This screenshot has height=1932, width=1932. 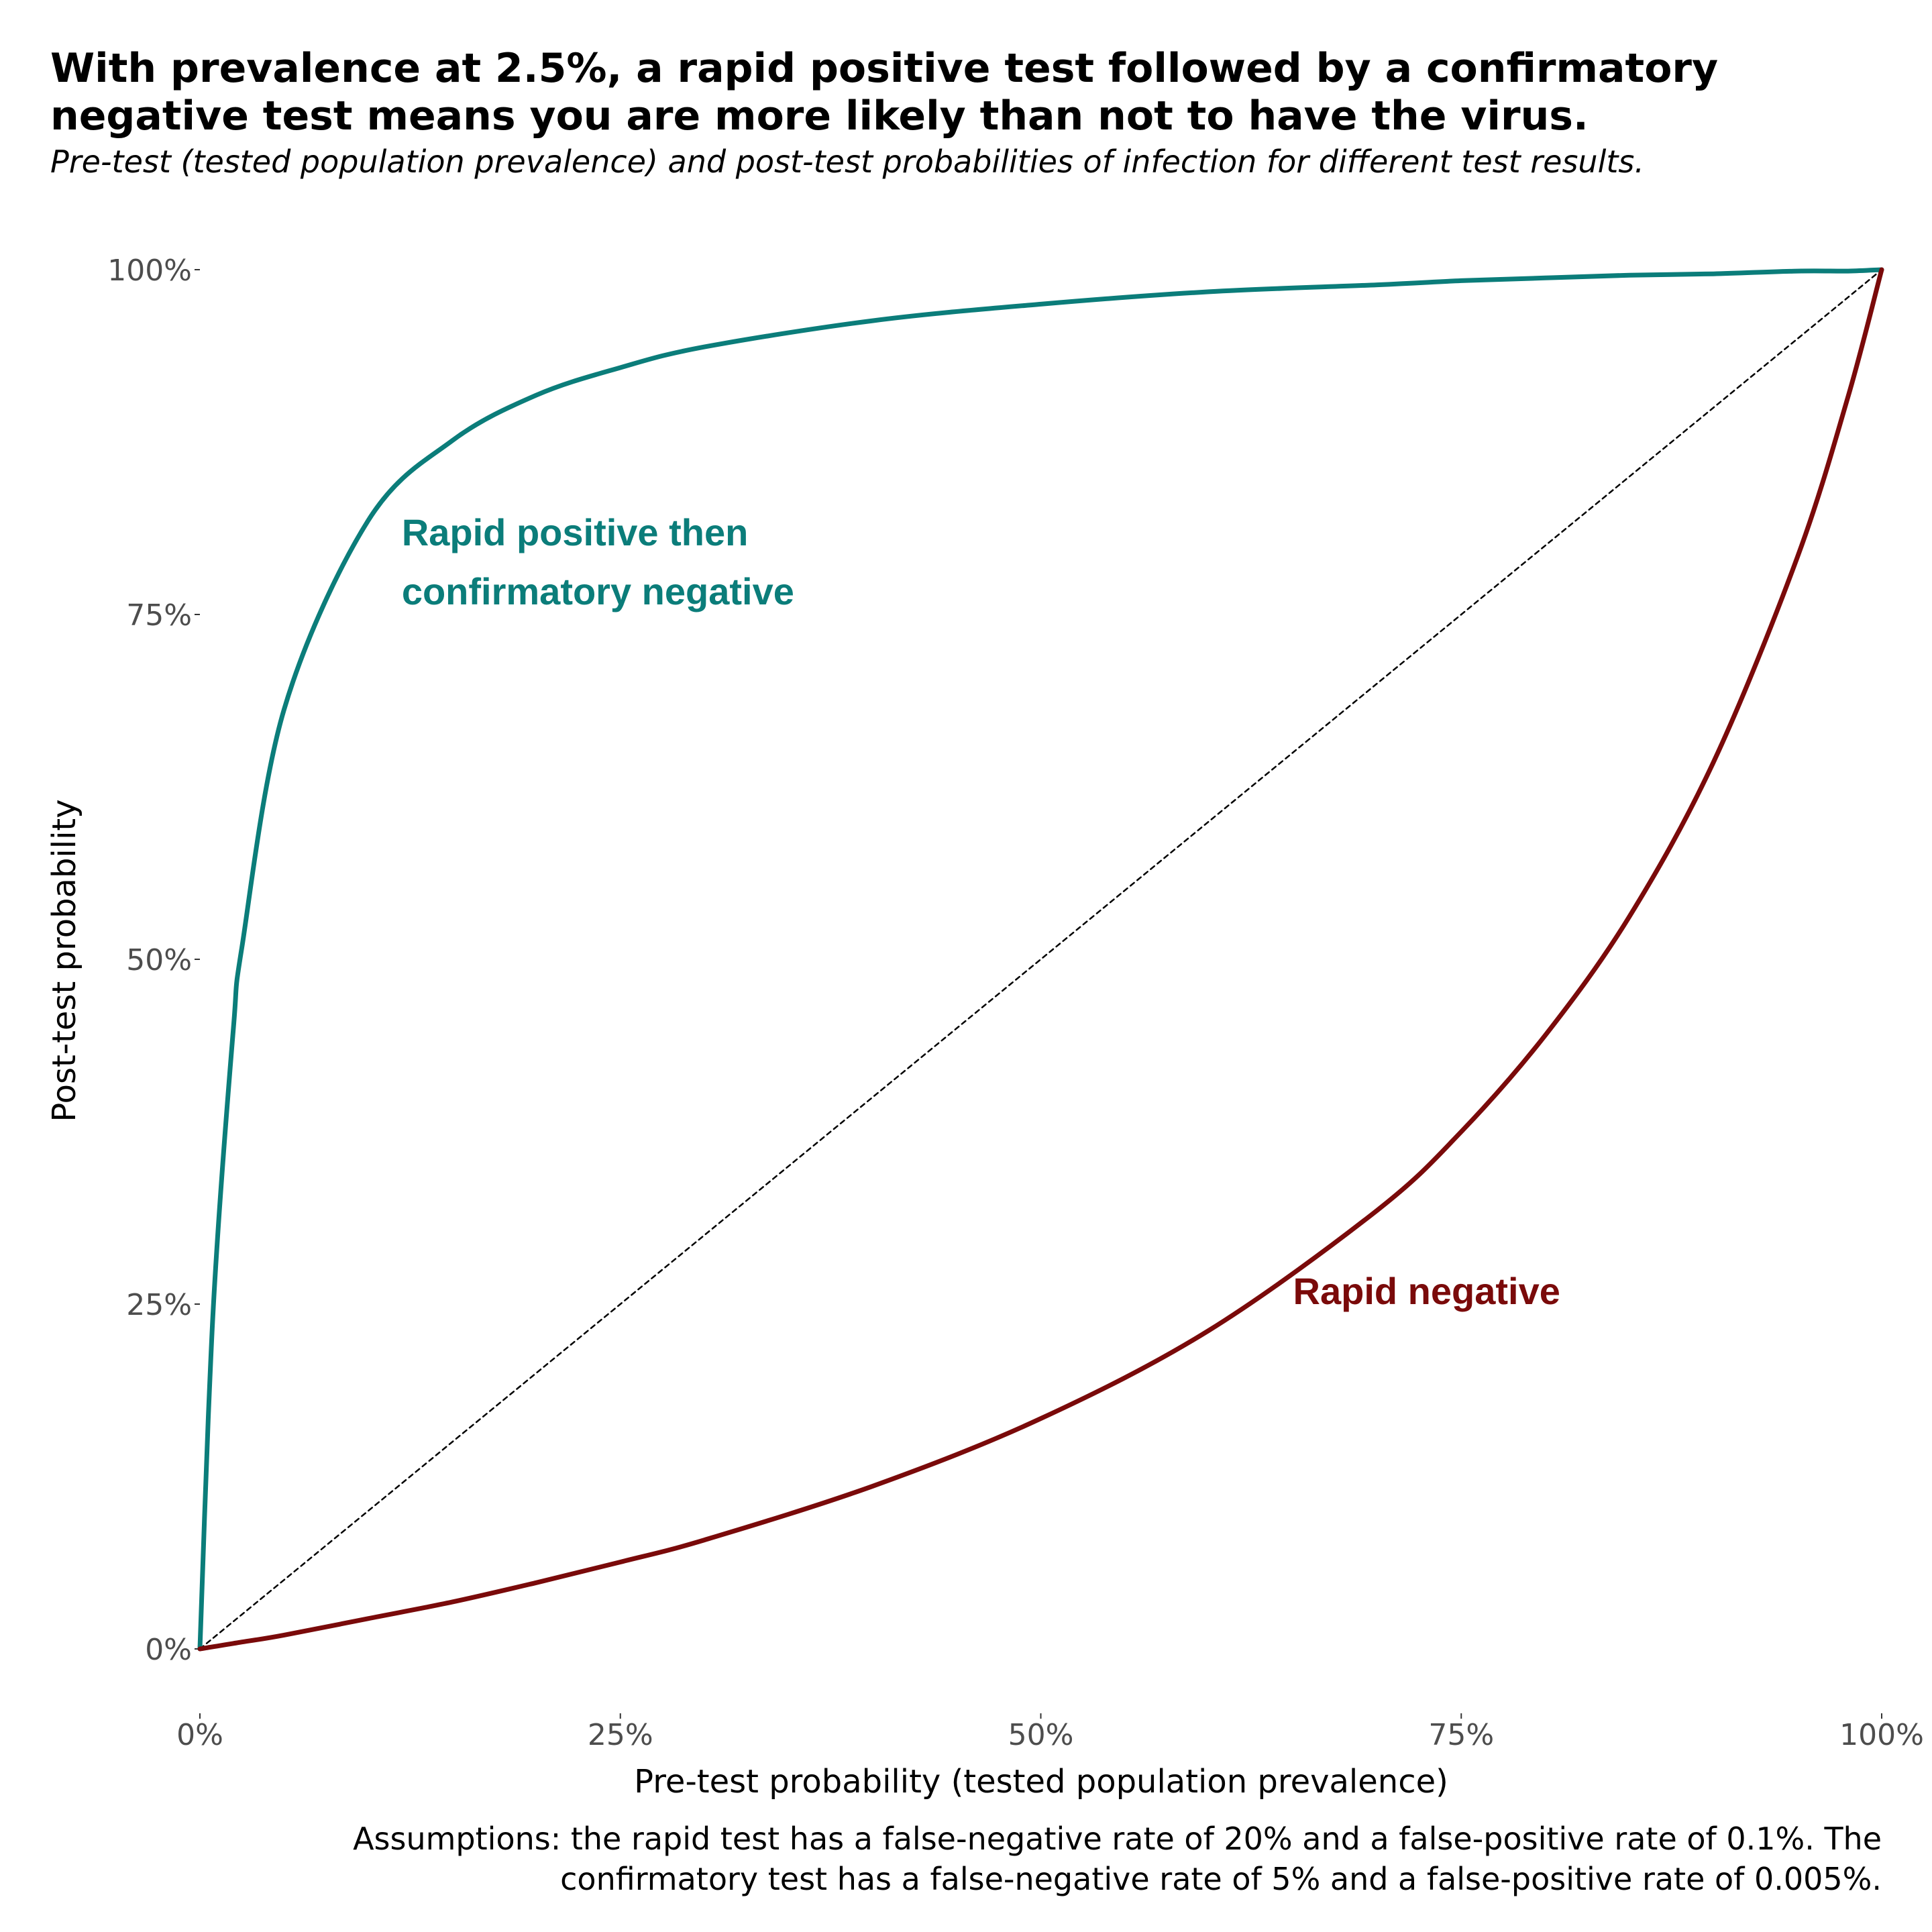 What do you see at coordinates (598, 591) in the screenshot?
I see `series-label-0: confirmatory negative` at bounding box center [598, 591].